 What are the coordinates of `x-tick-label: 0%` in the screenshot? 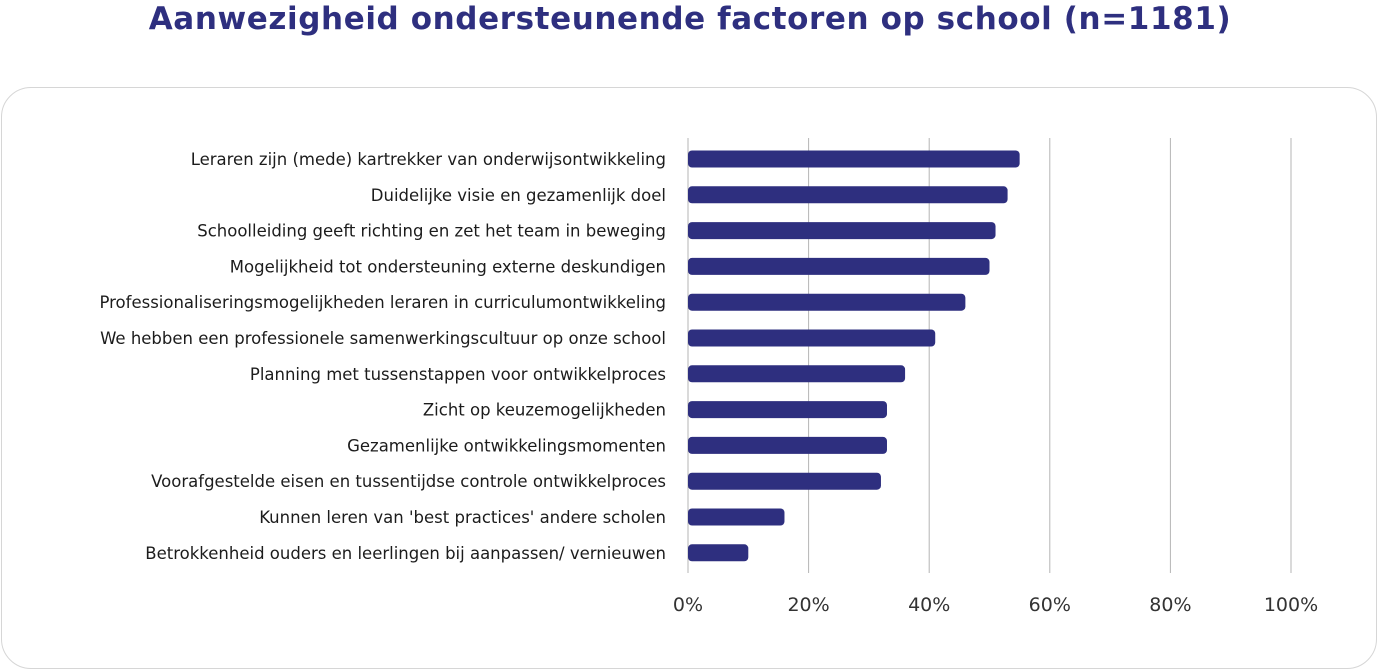 It's located at (688, 605).